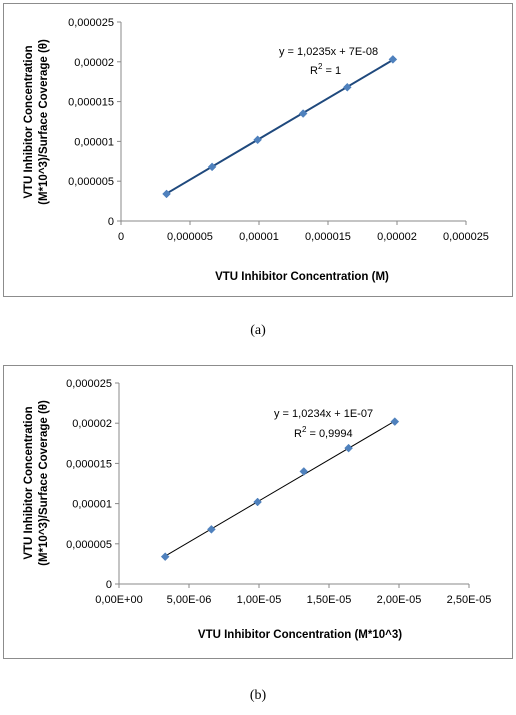 This screenshot has height=715, width=516. I want to click on caption-a: (a), so click(258, 330).